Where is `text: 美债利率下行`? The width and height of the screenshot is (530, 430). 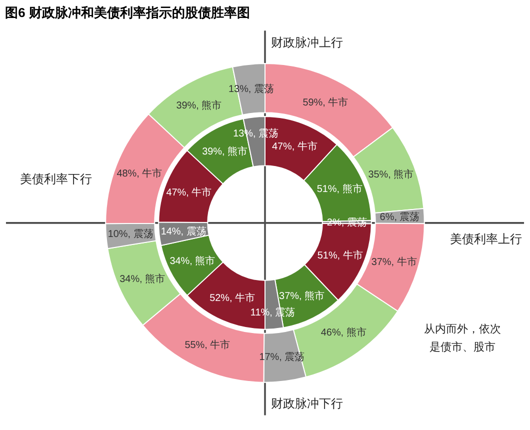
text: 美债利率下行 is located at coordinates (56, 179).